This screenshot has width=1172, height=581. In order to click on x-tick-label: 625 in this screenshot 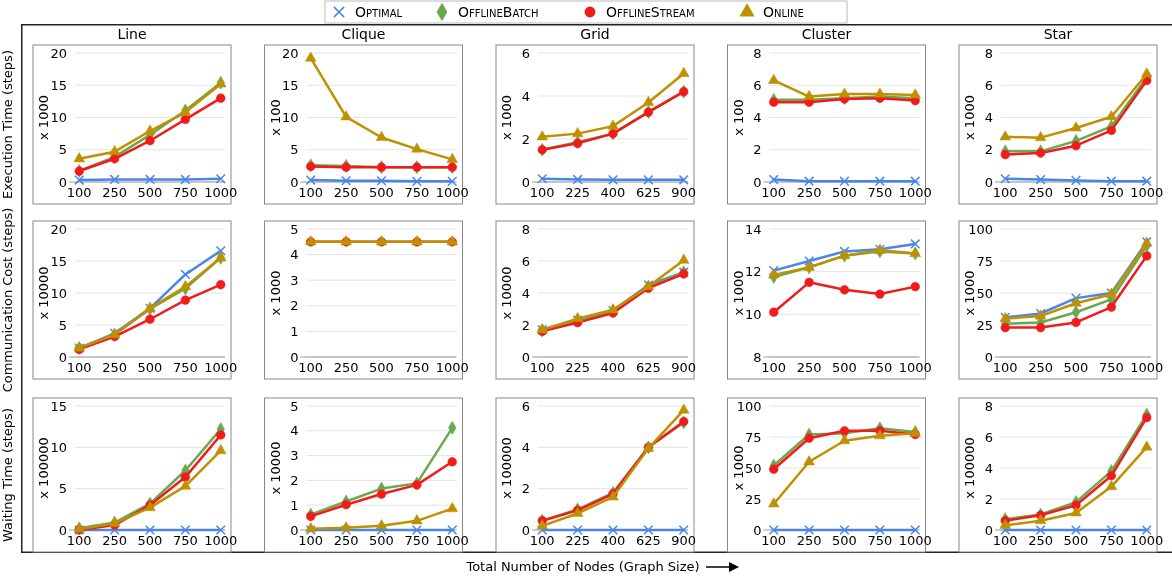, I will do `click(648, 192)`.